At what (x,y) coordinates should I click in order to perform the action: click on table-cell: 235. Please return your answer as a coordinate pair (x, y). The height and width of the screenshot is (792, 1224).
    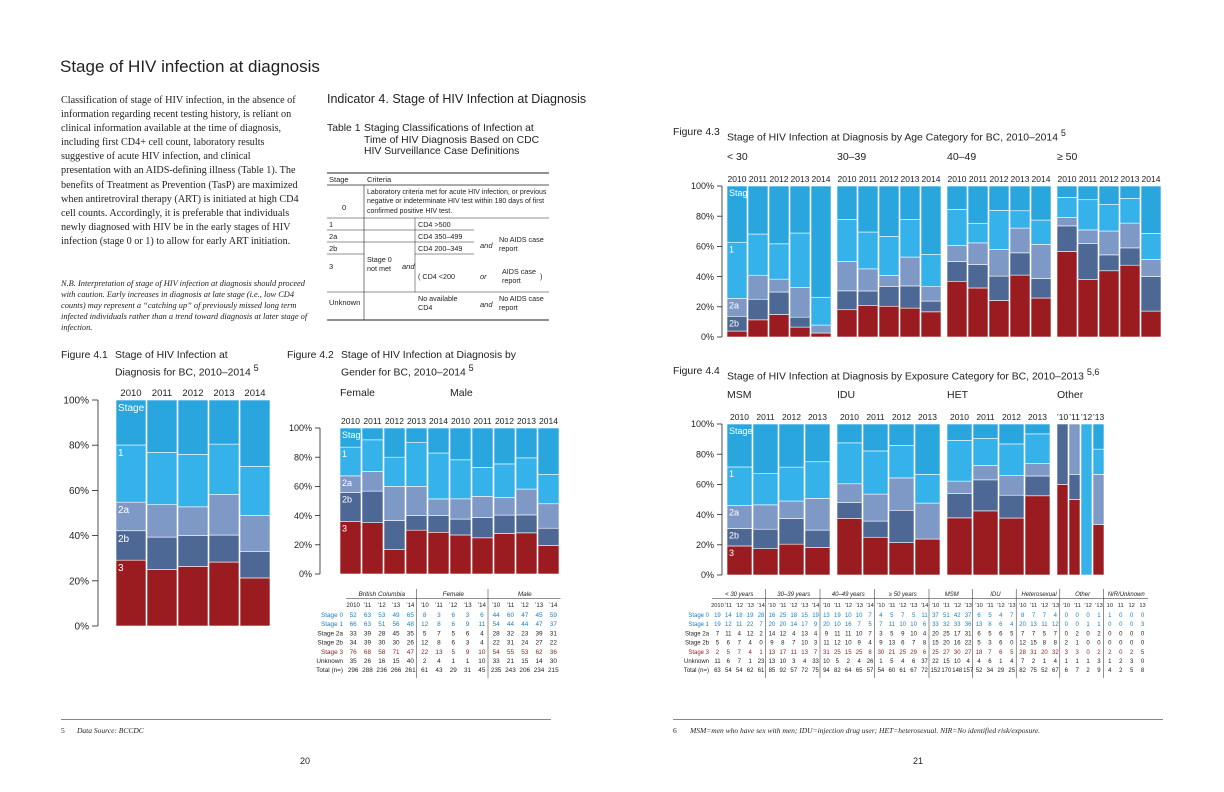
    Looking at the image, I should click on (496, 670).